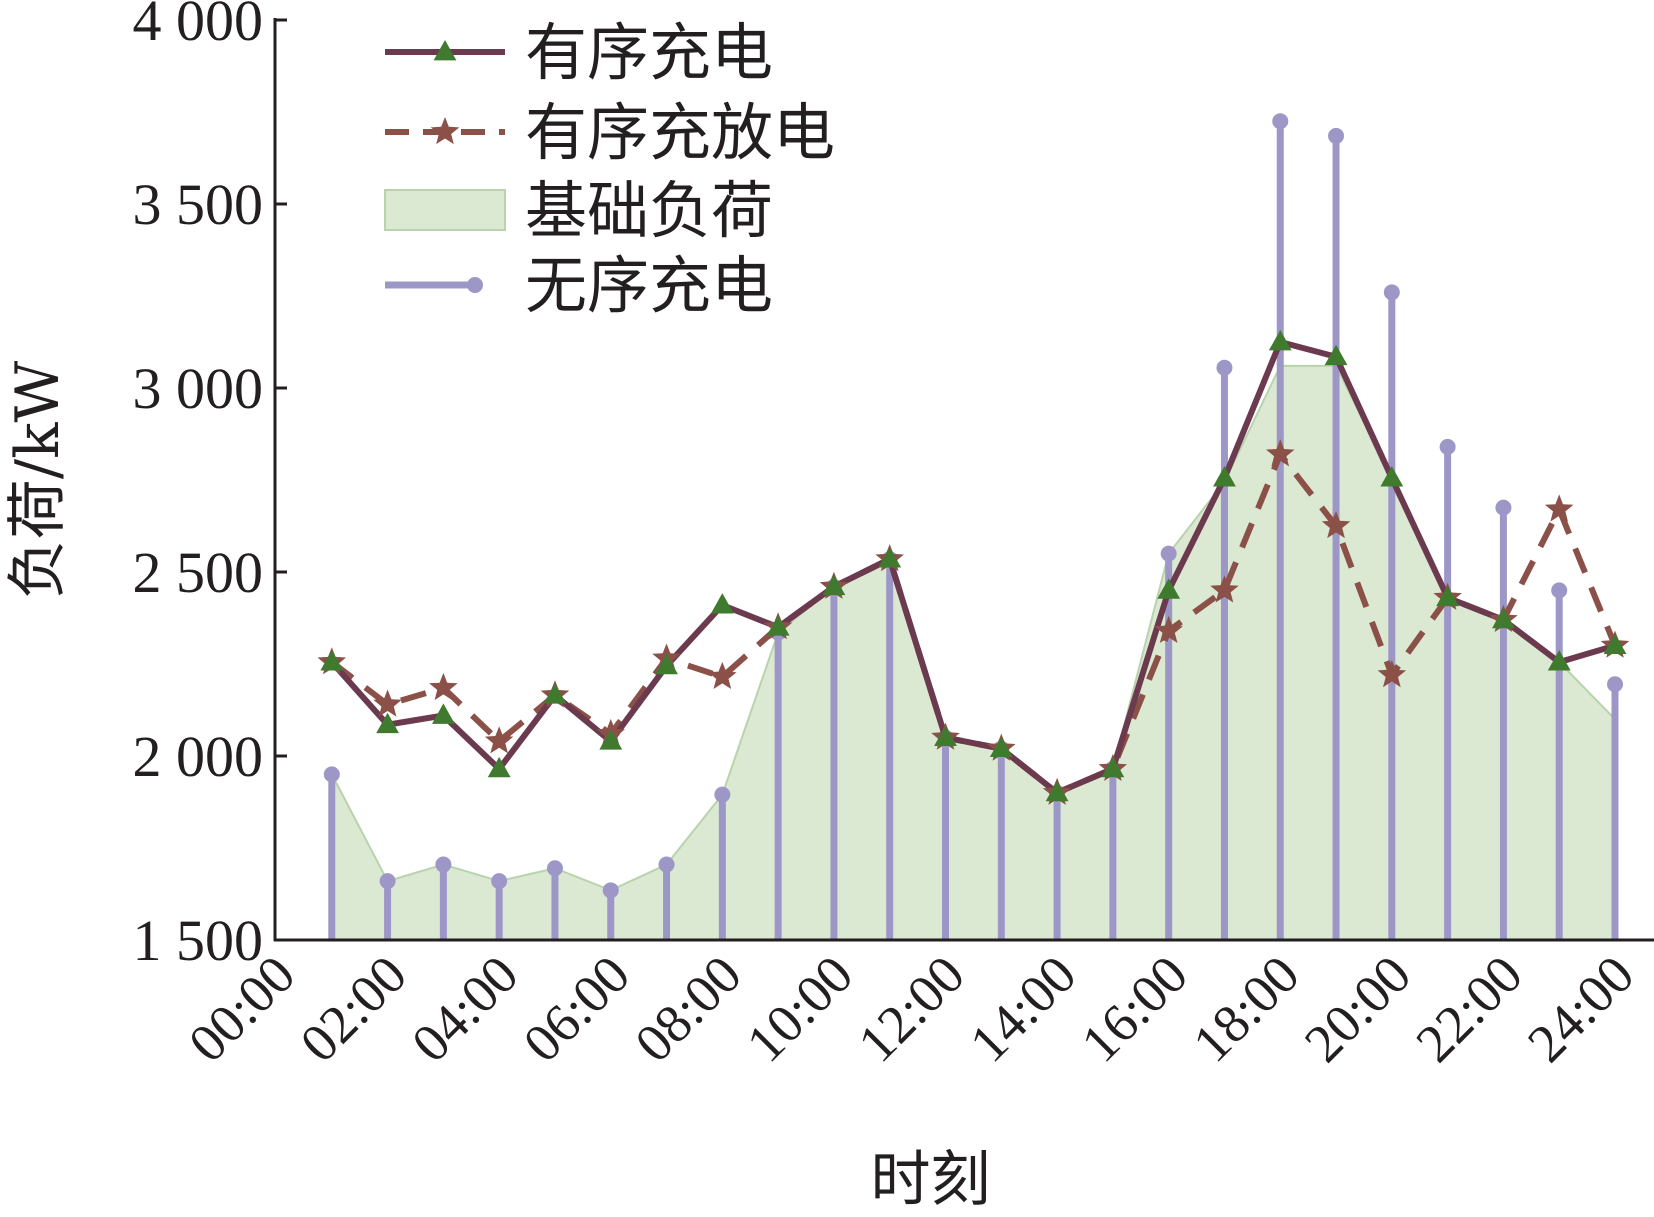  What do you see at coordinates (1468, 1008) in the screenshot?
I see `x-tick-label: 22:00` at bounding box center [1468, 1008].